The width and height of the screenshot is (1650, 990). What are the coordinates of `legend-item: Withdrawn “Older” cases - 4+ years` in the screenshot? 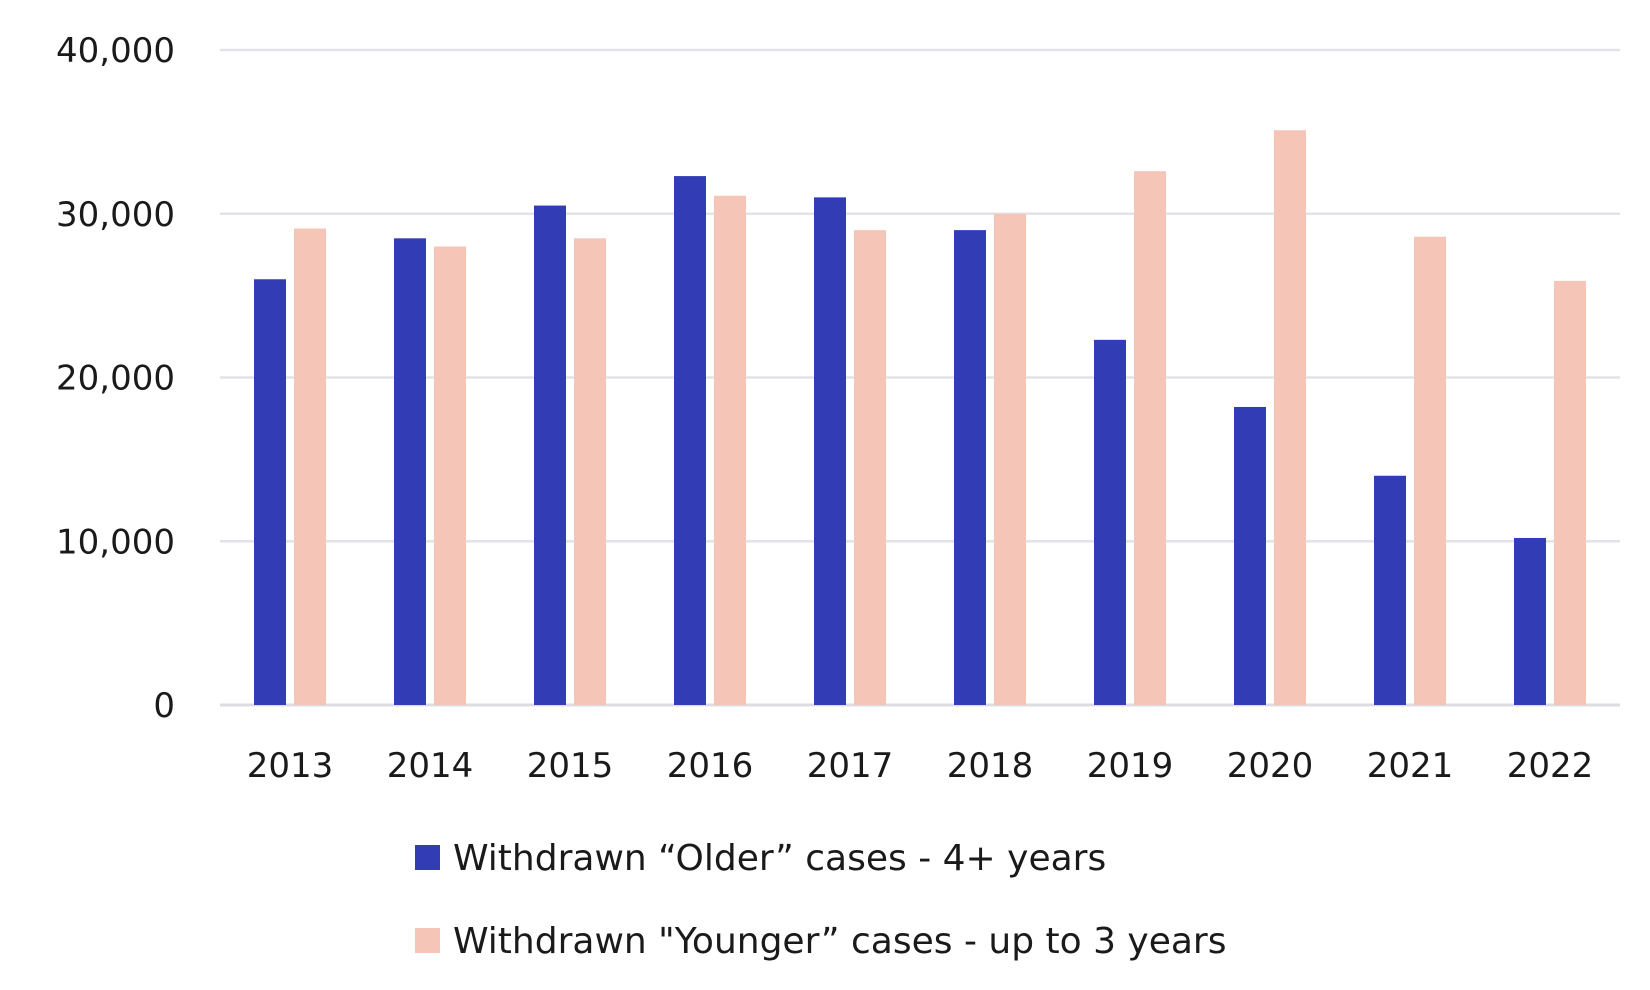 It's located at (760, 858).